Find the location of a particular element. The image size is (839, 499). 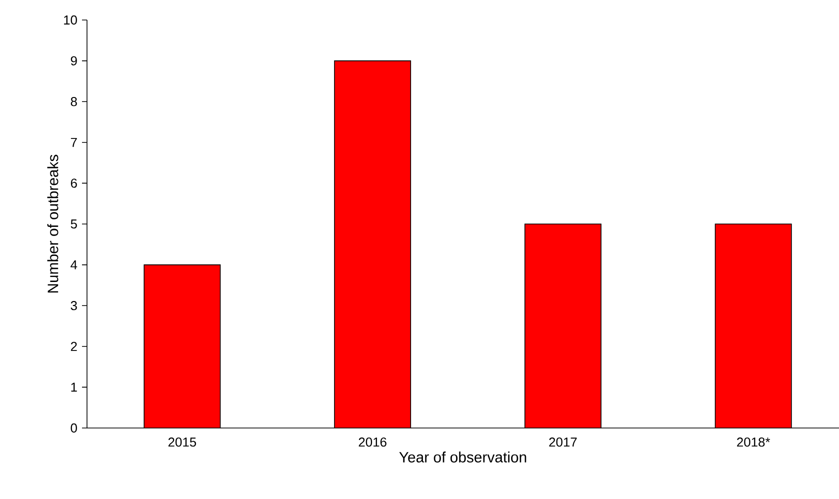

y-tick-label: 3 is located at coordinates (73, 305).